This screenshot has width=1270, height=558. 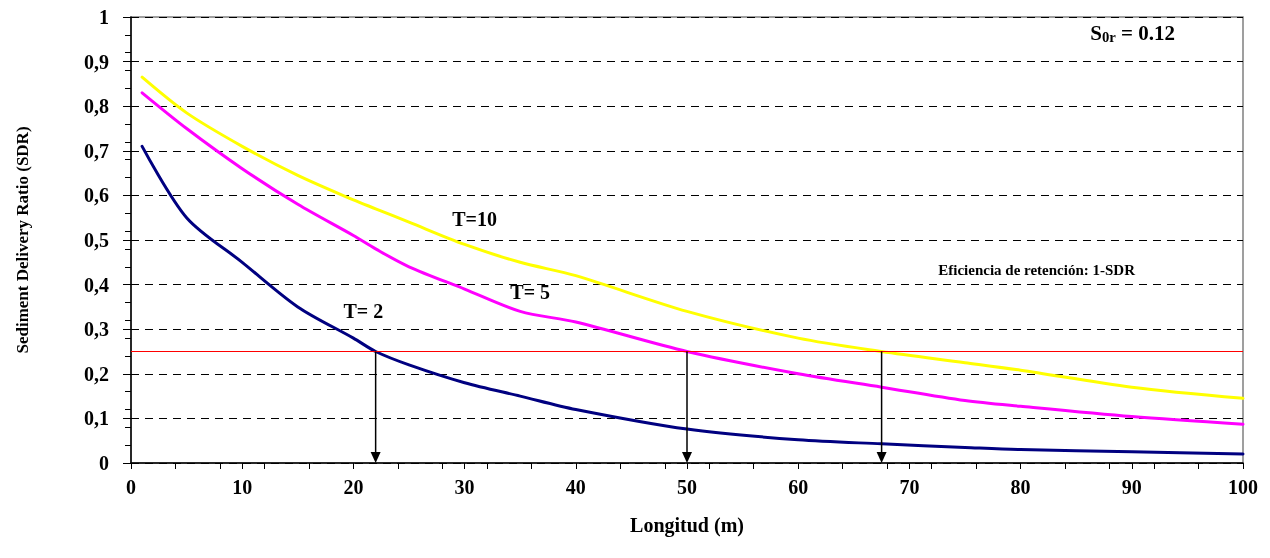 What do you see at coordinates (530, 292) in the screenshot?
I see `series-label: T= 5` at bounding box center [530, 292].